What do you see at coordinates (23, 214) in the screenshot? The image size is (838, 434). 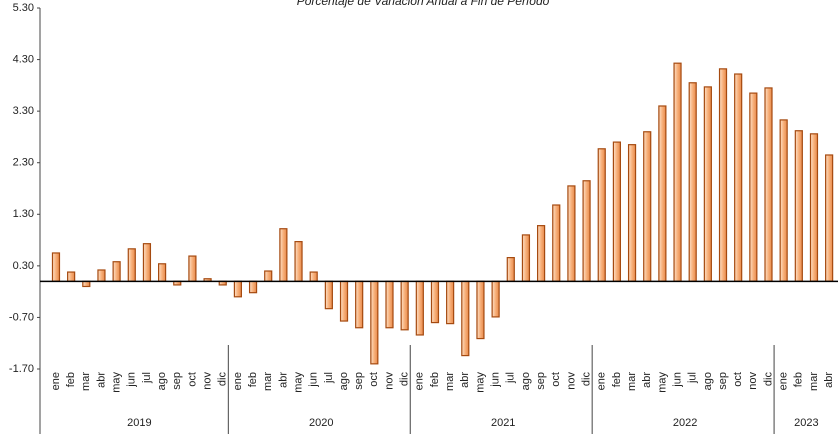 I see `y-tick-label: 1.30` at bounding box center [23, 214].